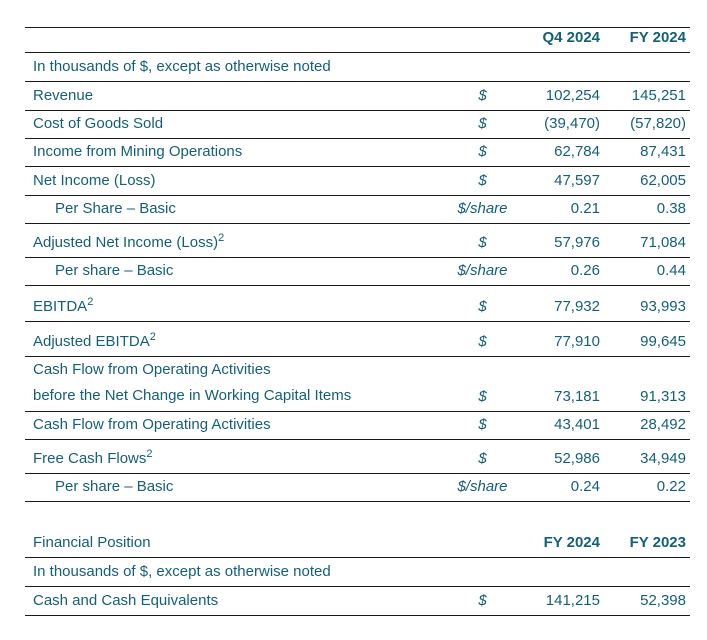  I want to click on table-row-per-share: Per Share – Basic $/share 0.21 0.38, so click(357, 210).